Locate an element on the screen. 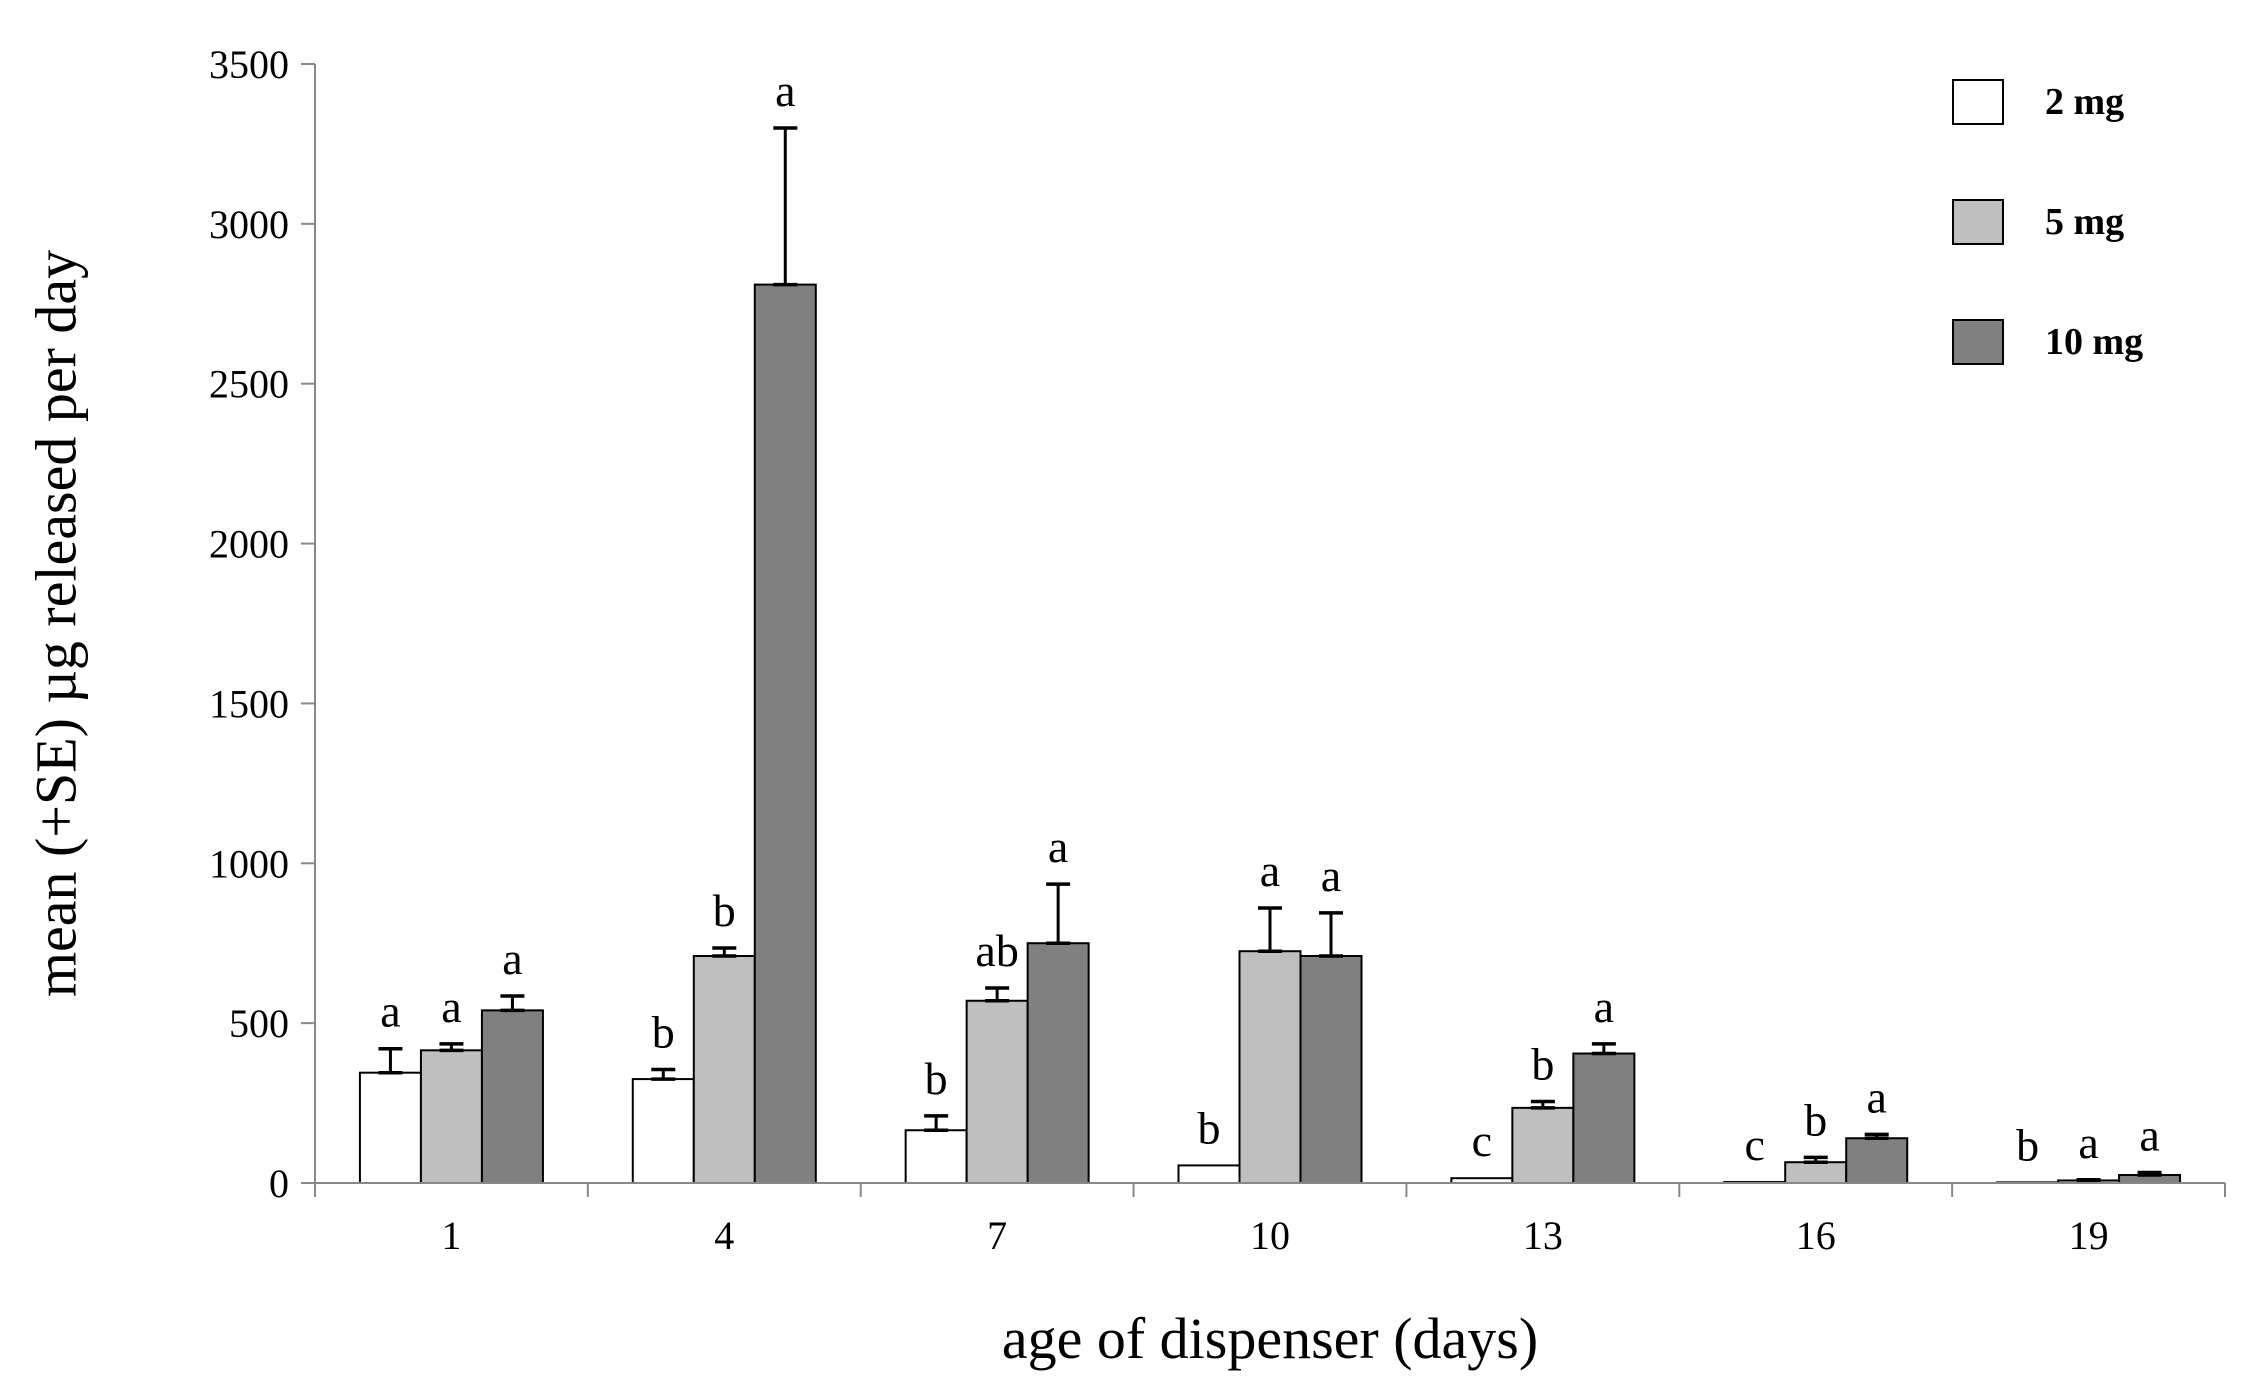 This screenshot has height=1390, width=2249. y-tick-label: 1500 is located at coordinates (249, 703).